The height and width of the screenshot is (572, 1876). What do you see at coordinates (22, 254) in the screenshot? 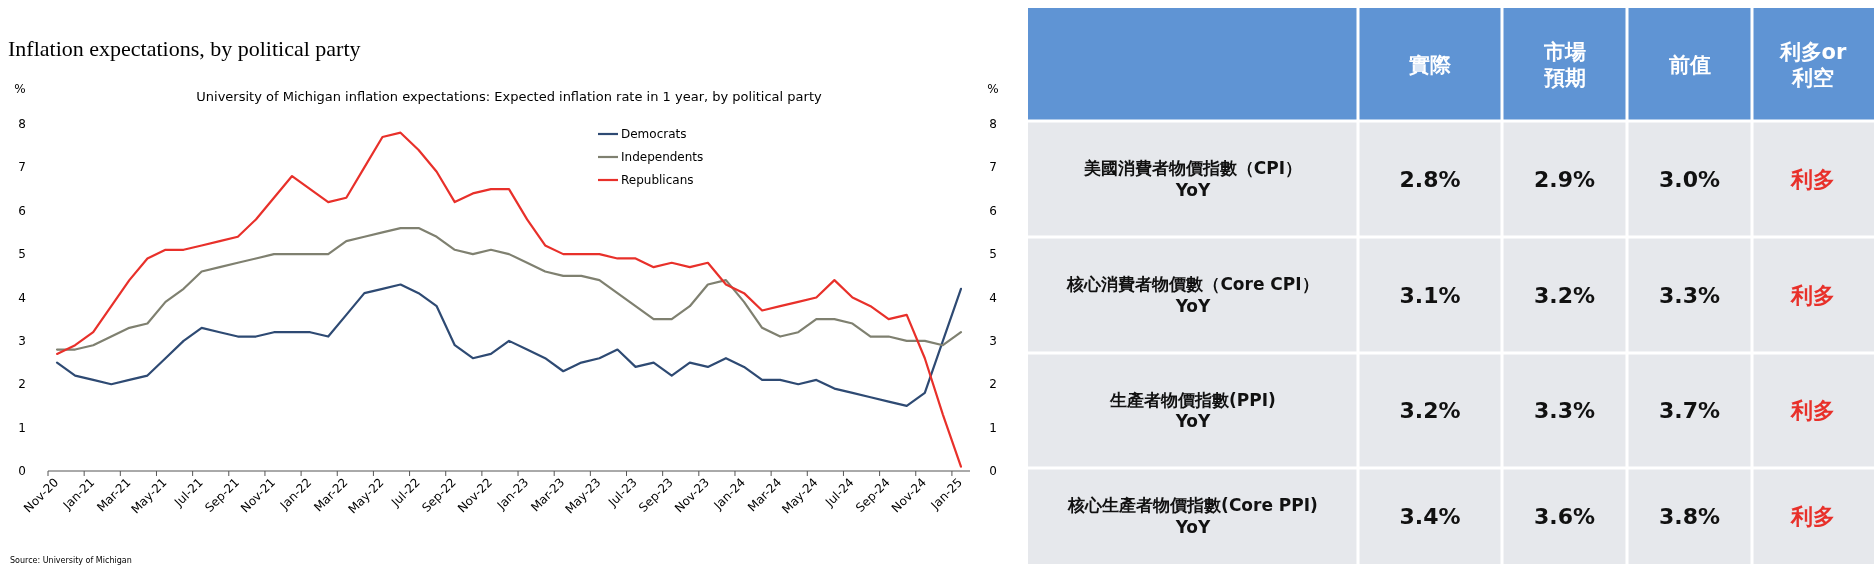
I see `y-tick-label: 5` at bounding box center [22, 254].